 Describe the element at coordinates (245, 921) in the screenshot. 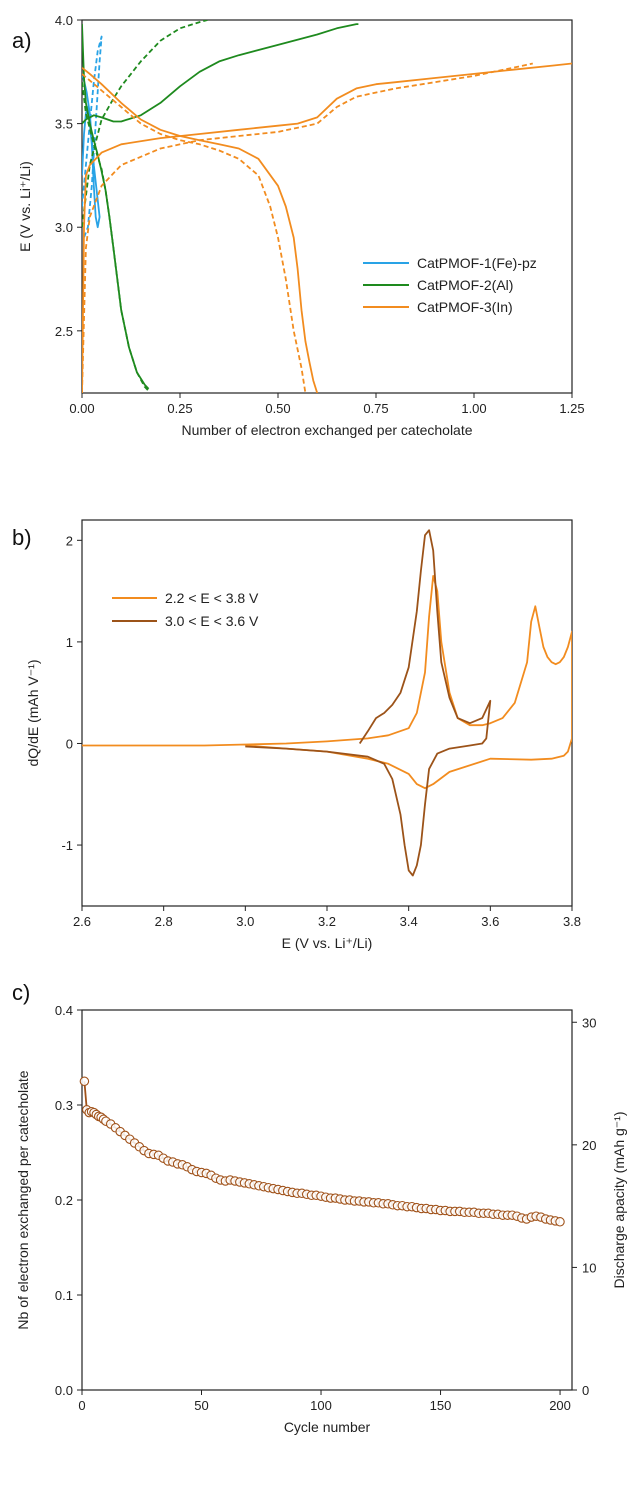

I see `x-tick-label: 3.0` at that location.